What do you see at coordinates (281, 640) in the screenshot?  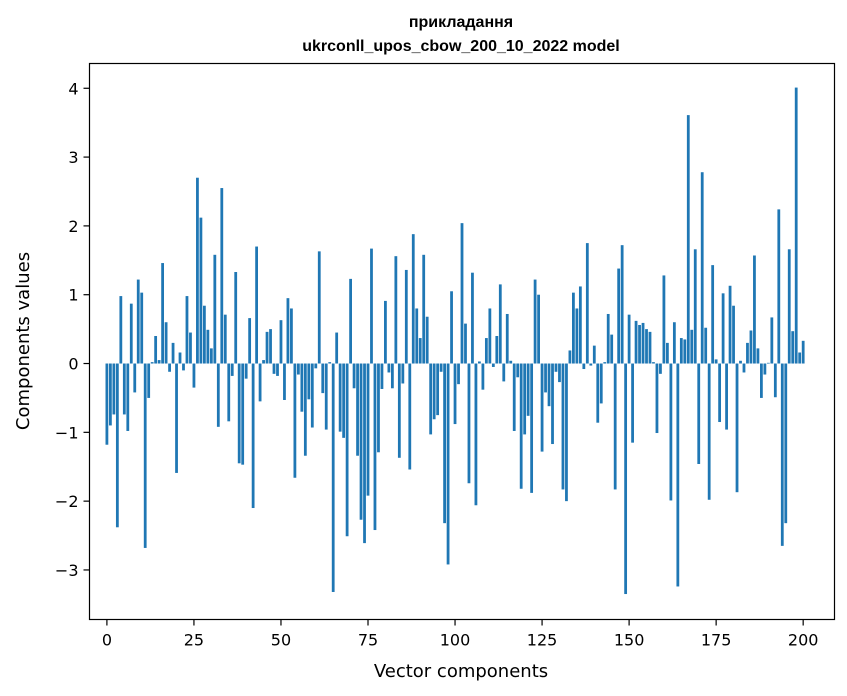 I see `x-tick-label: 50` at bounding box center [281, 640].